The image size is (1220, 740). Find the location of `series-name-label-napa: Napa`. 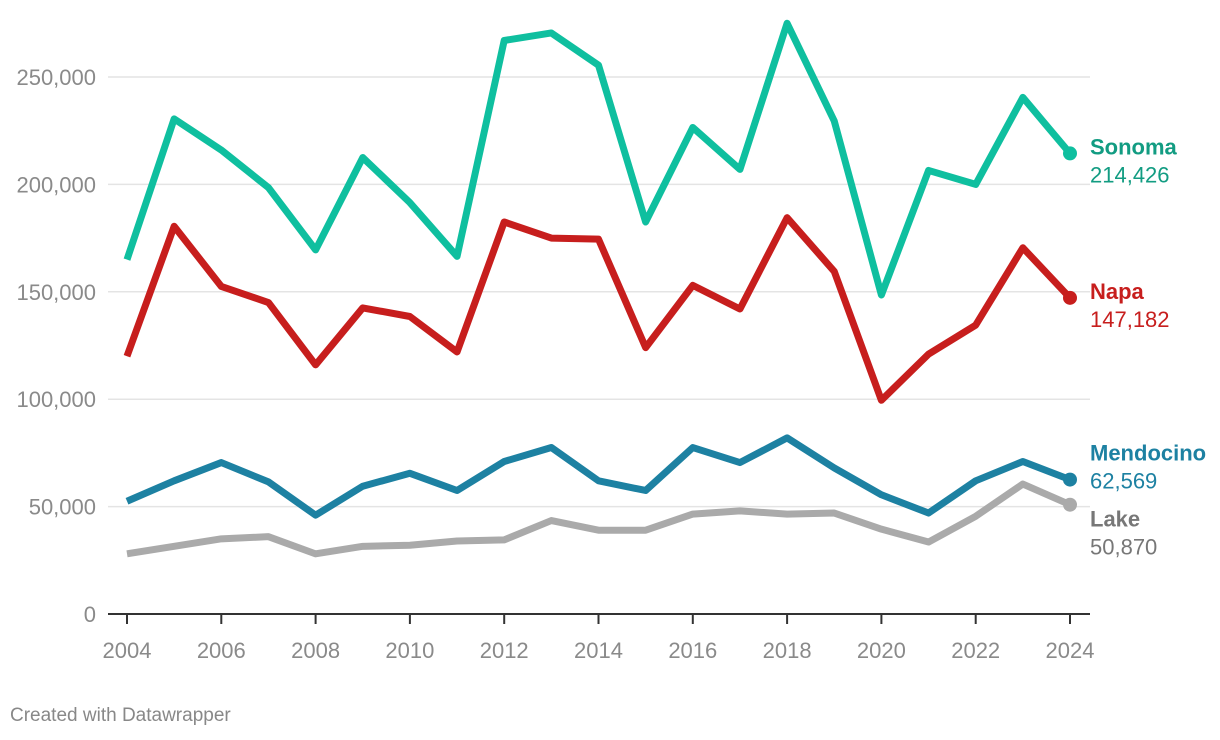

series-name-label-napa: Napa is located at coordinates (1117, 291).